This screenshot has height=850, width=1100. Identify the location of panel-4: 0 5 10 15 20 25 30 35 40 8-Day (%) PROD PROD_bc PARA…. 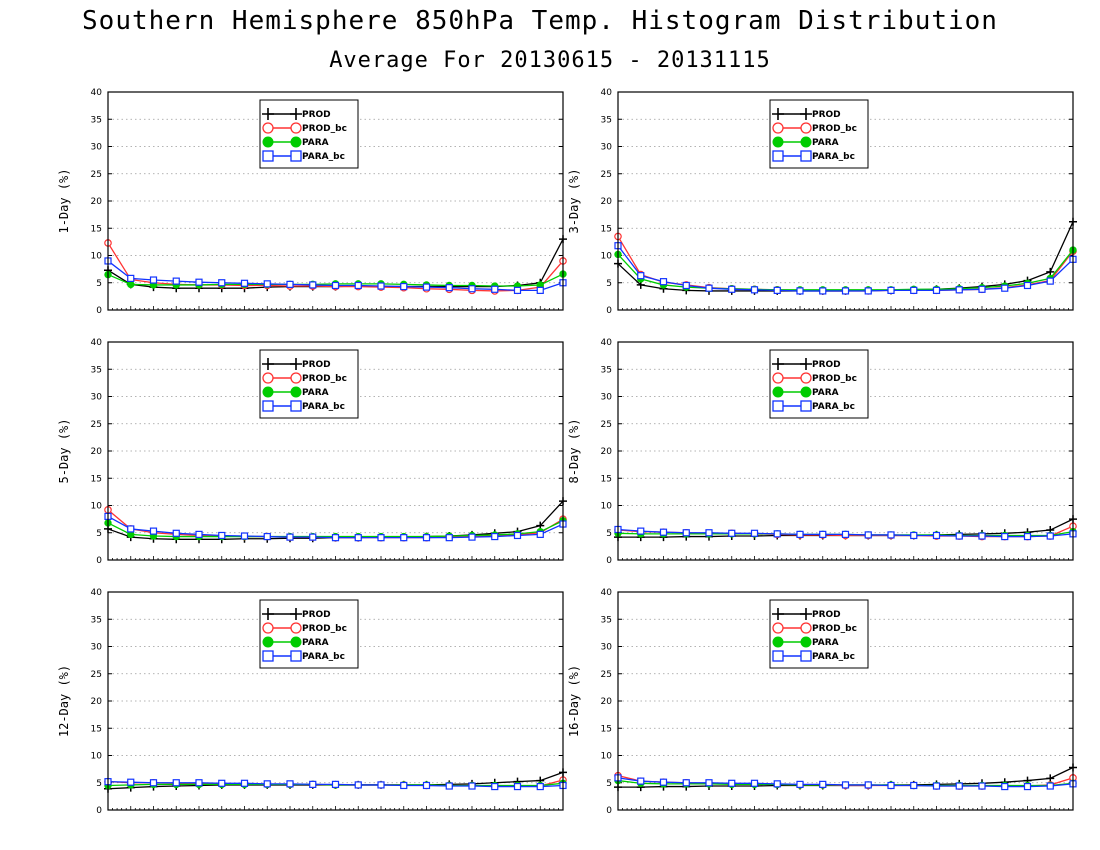
(822, 452).